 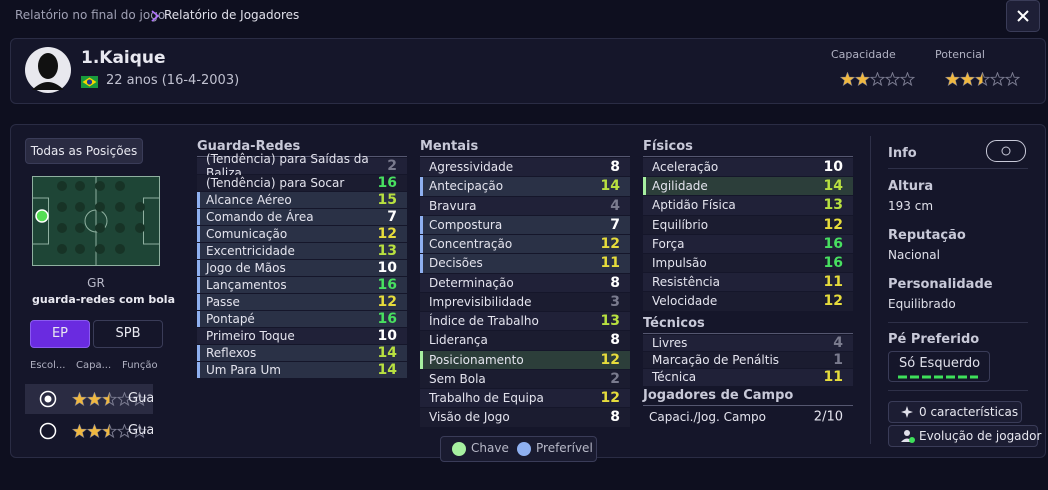 I want to click on group-title: Jogadores de Campo, so click(x=748, y=397).